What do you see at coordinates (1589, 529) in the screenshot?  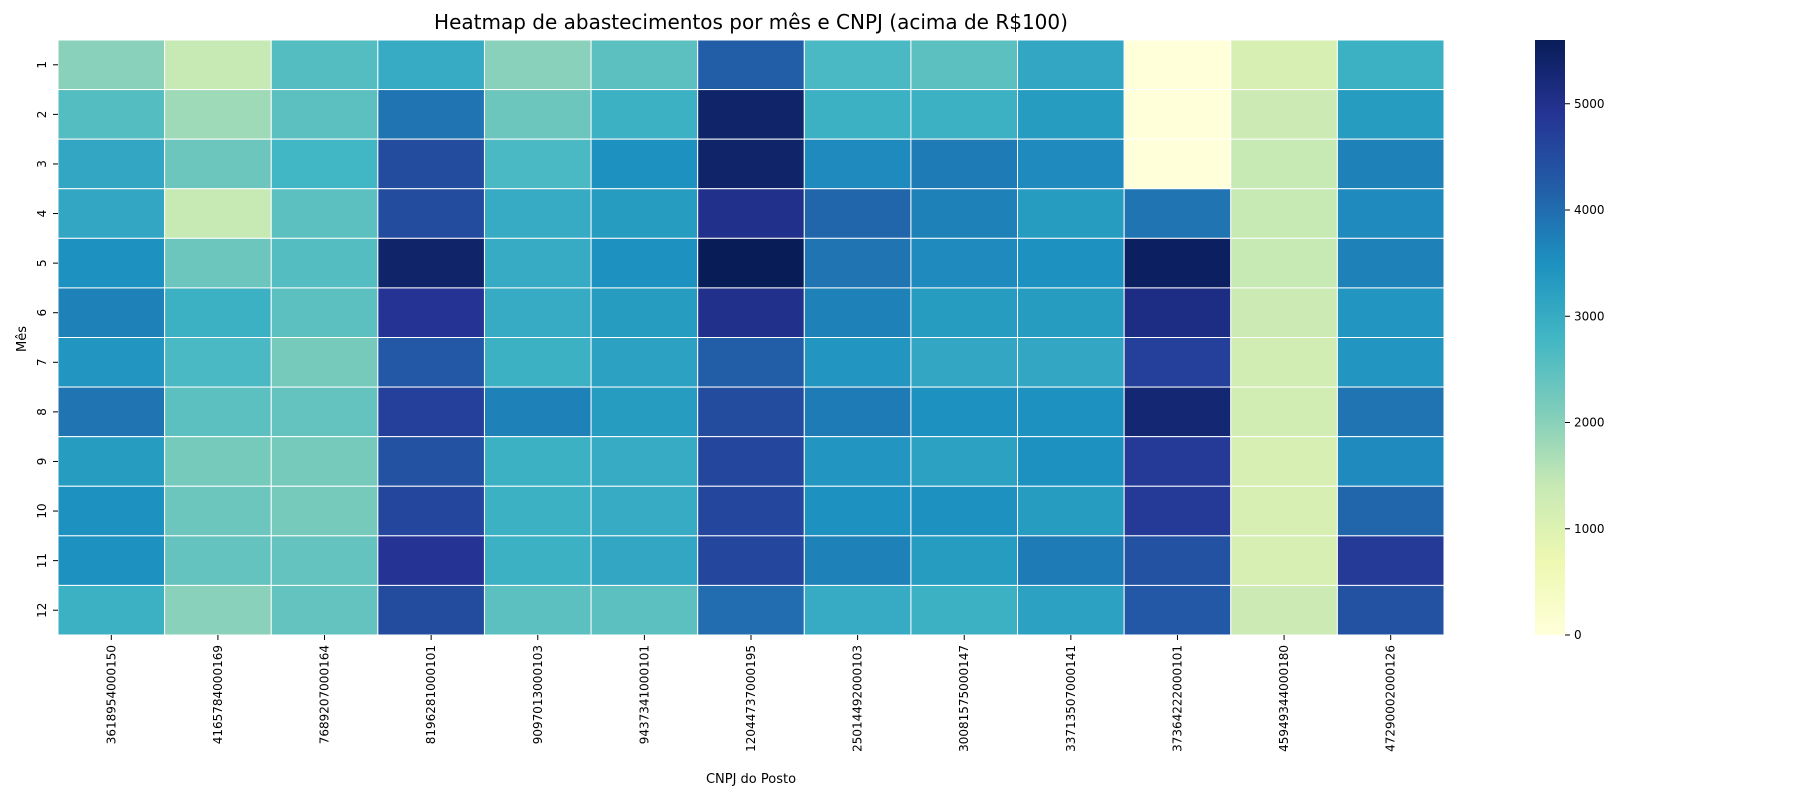 I see `colorbar-tick-label: 1000` at bounding box center [1589, 529].